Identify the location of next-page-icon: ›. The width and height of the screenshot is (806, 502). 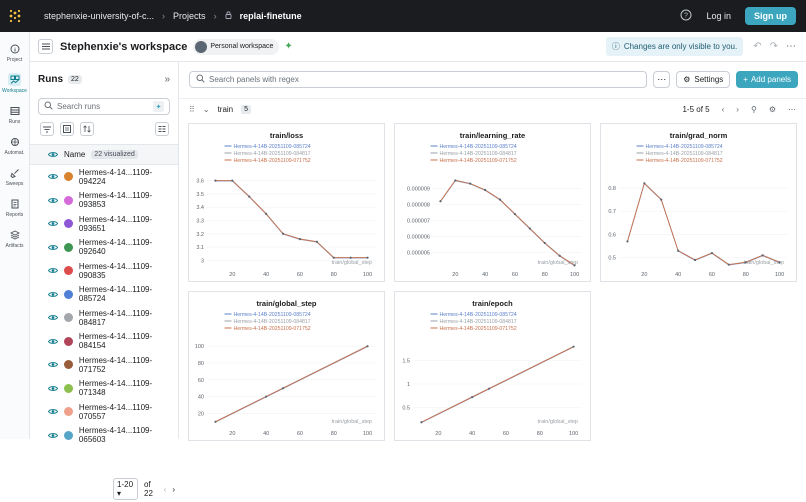
(173, 489).